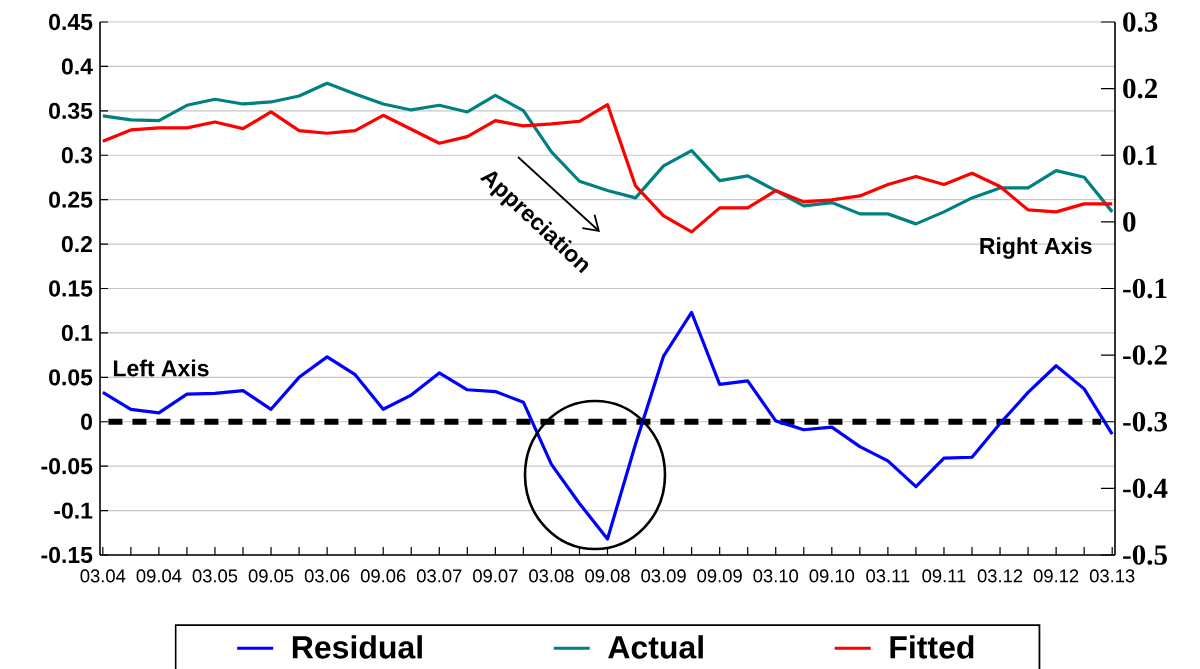 This screenshot has width=1200, height=669. I want to click on y-tick-label: 0.3, so click(77, 155).